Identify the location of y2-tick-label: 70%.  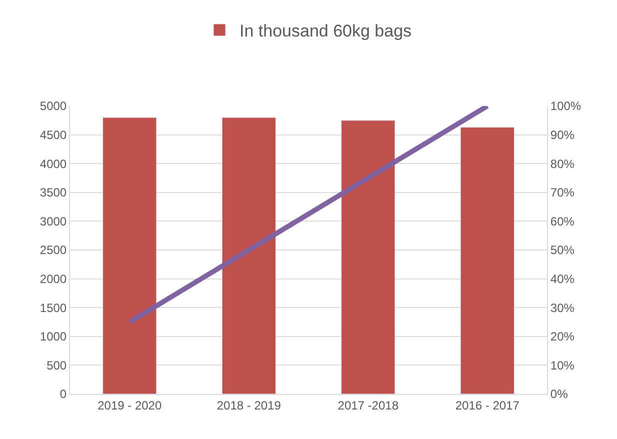
(562, 193).